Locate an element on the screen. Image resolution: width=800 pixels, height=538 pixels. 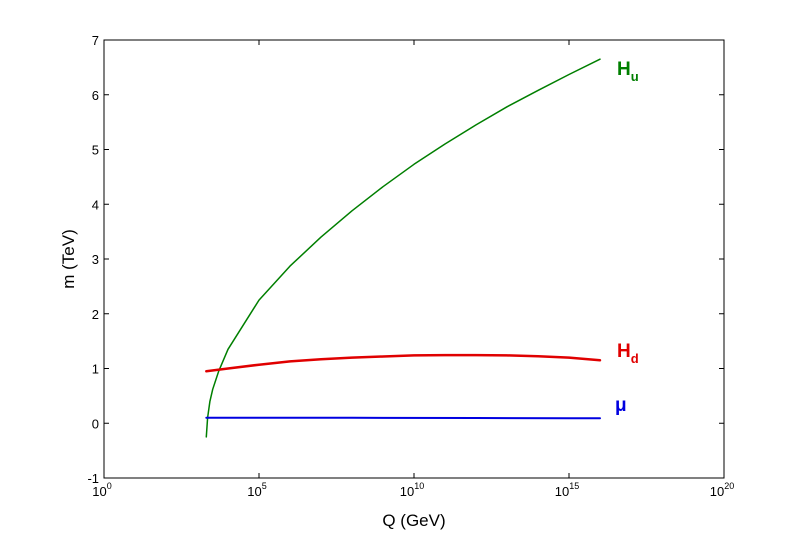
x-tick-label: 10²⁰ is located at coordinates (722, 490).